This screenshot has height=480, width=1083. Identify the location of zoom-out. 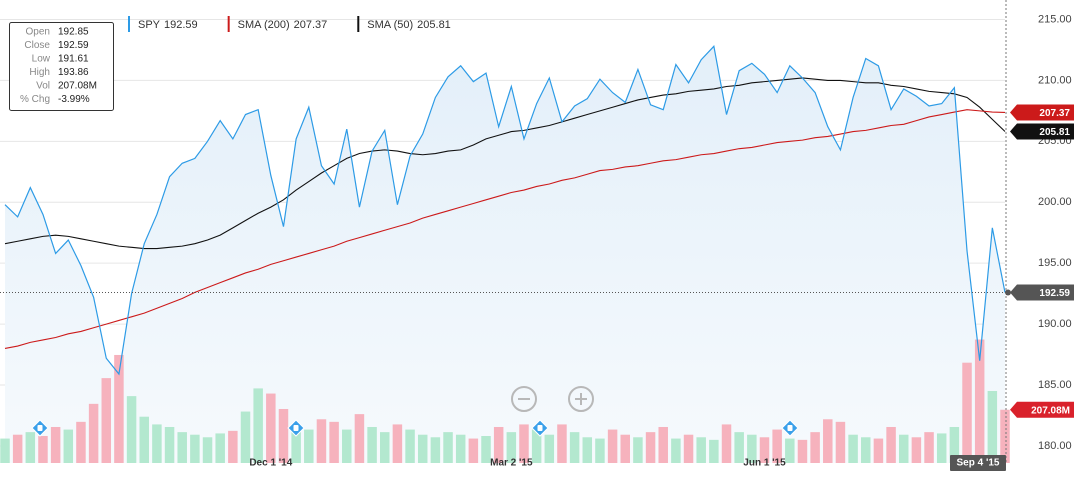
(524, 399).